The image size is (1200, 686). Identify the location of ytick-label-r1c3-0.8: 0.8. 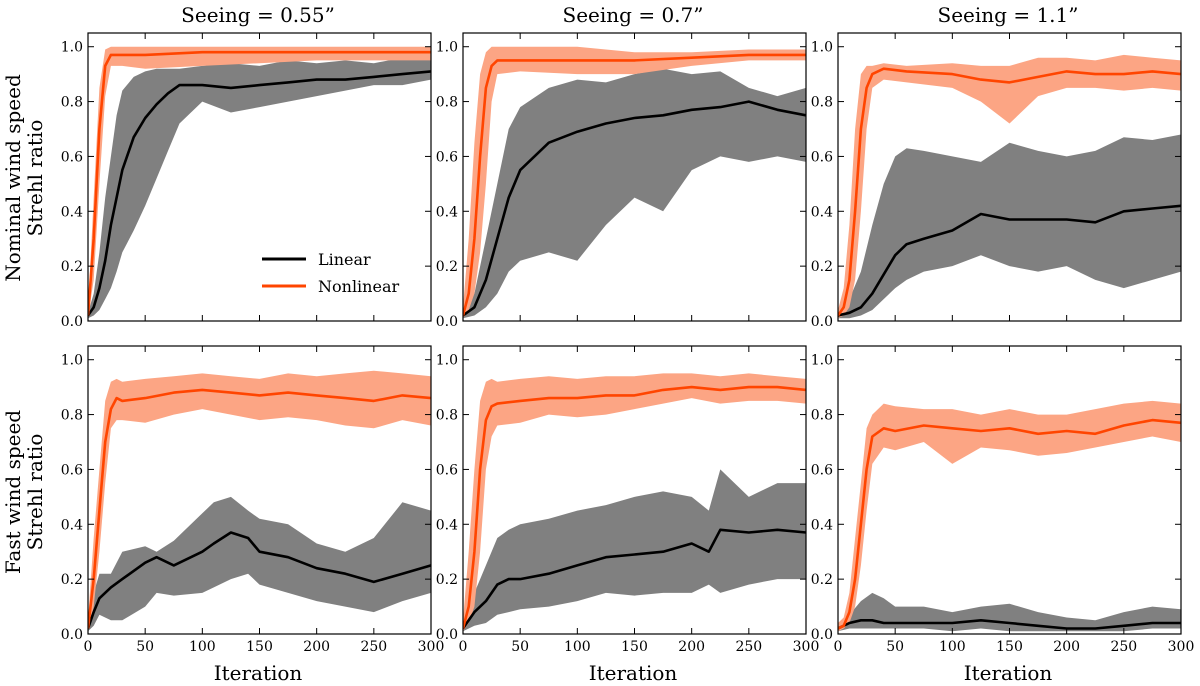
(822, 103).